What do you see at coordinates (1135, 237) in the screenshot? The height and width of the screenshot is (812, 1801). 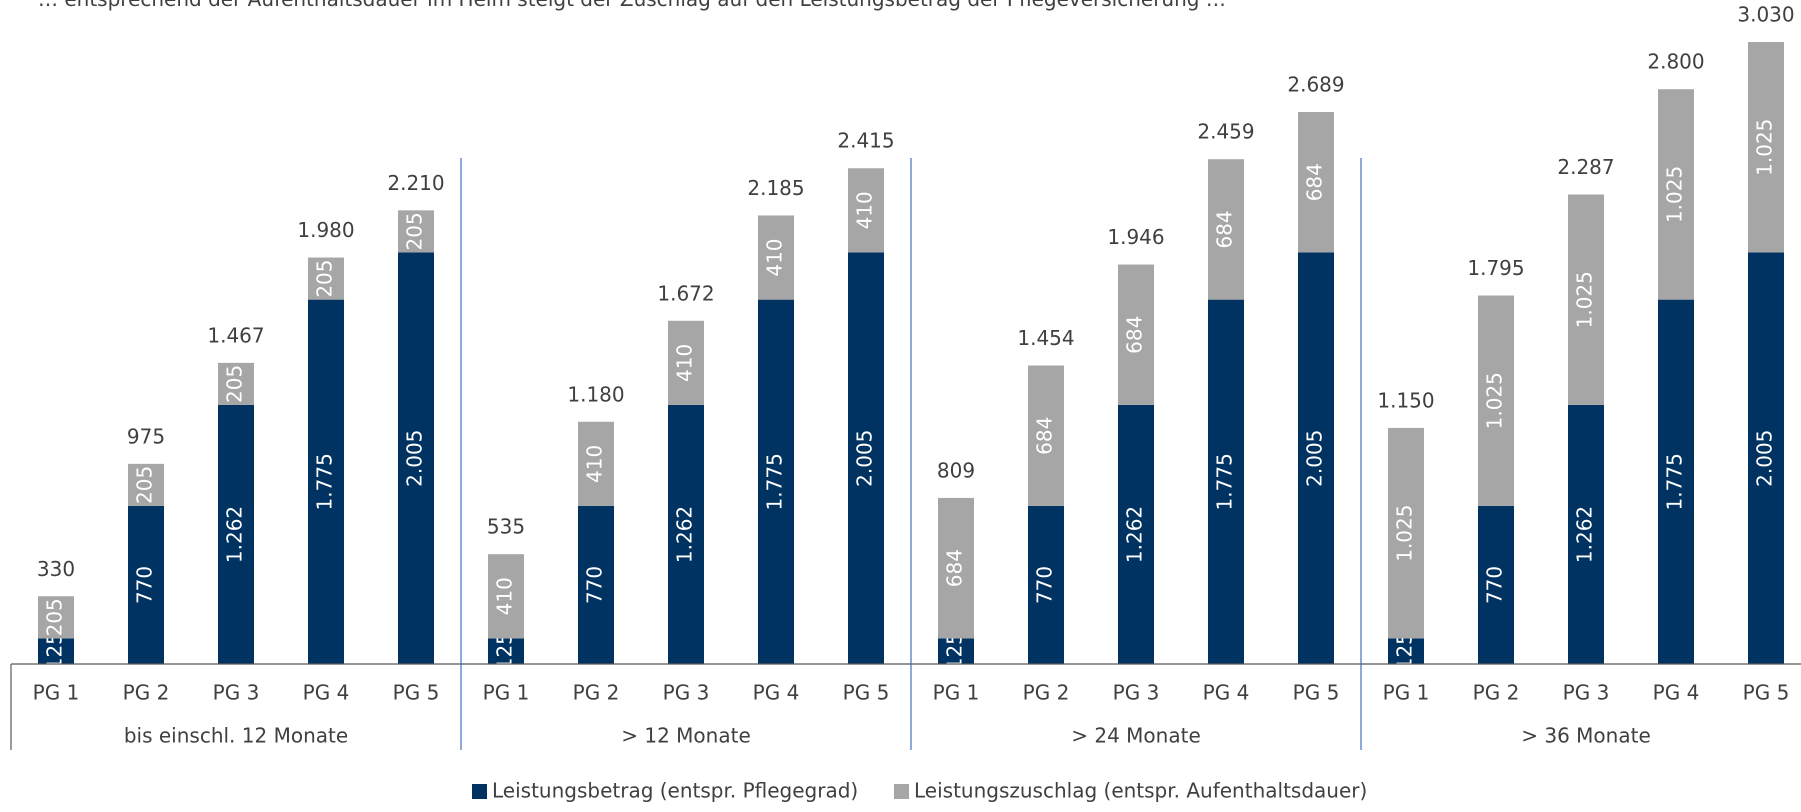 I see `total-label: 1.946` at bounding box center [1135, 237].